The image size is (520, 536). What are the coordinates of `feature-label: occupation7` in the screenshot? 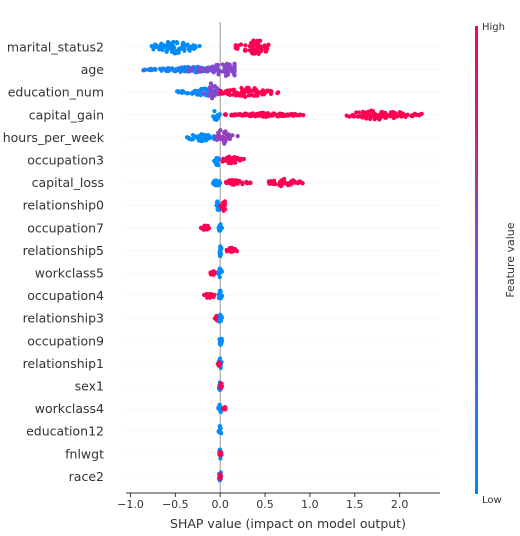 It's located at (65, 227).